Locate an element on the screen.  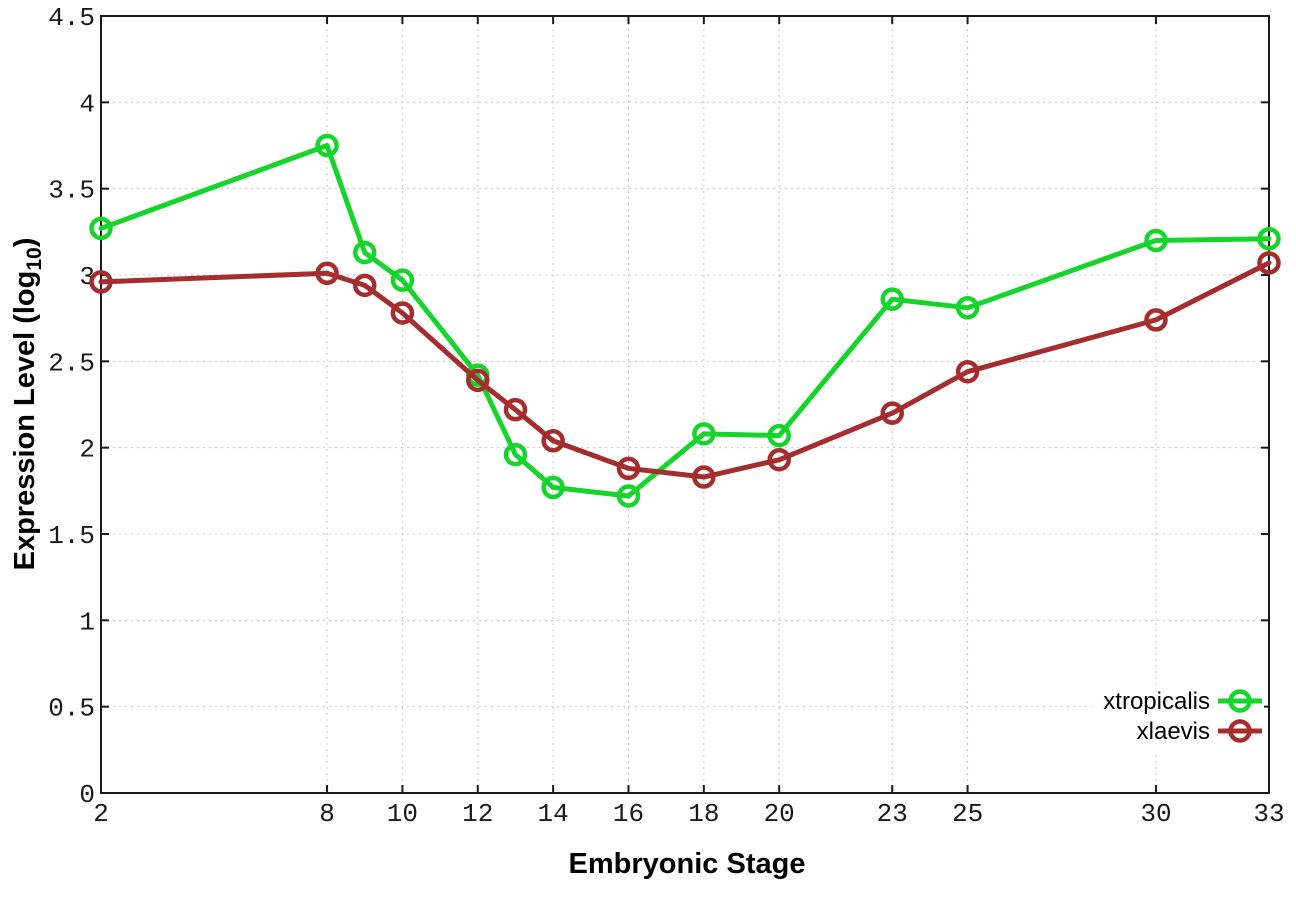
x-tick-label: 14 is located at coordinates (553, 814).